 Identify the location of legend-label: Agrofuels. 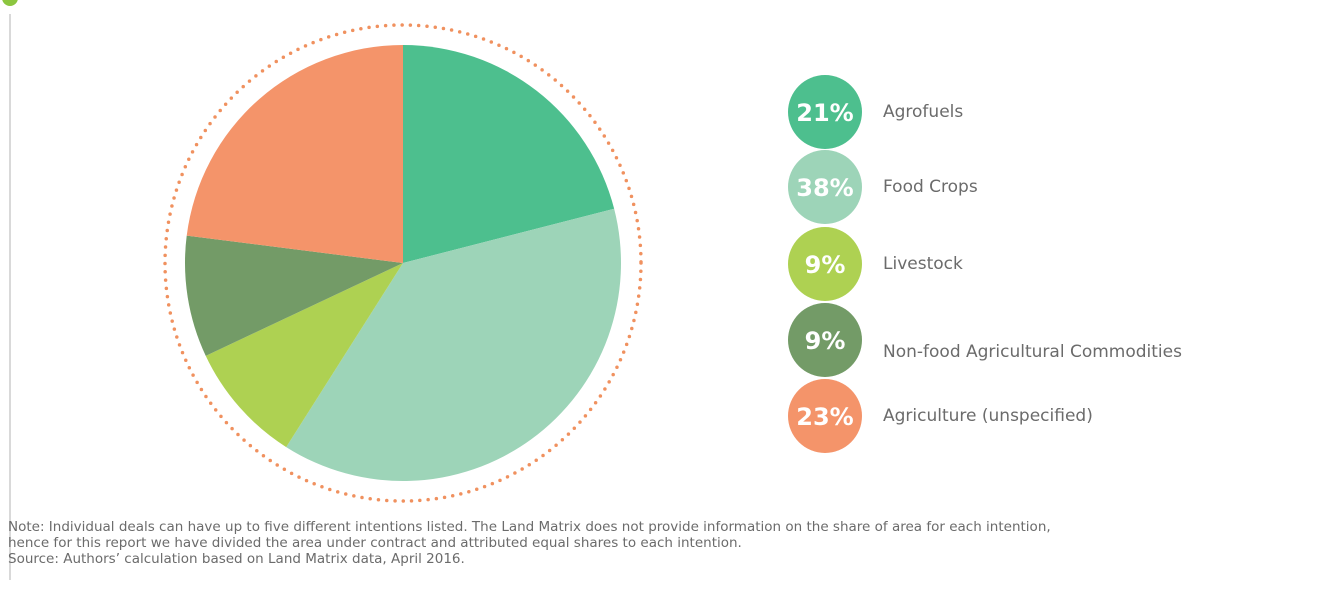
(923, 112).